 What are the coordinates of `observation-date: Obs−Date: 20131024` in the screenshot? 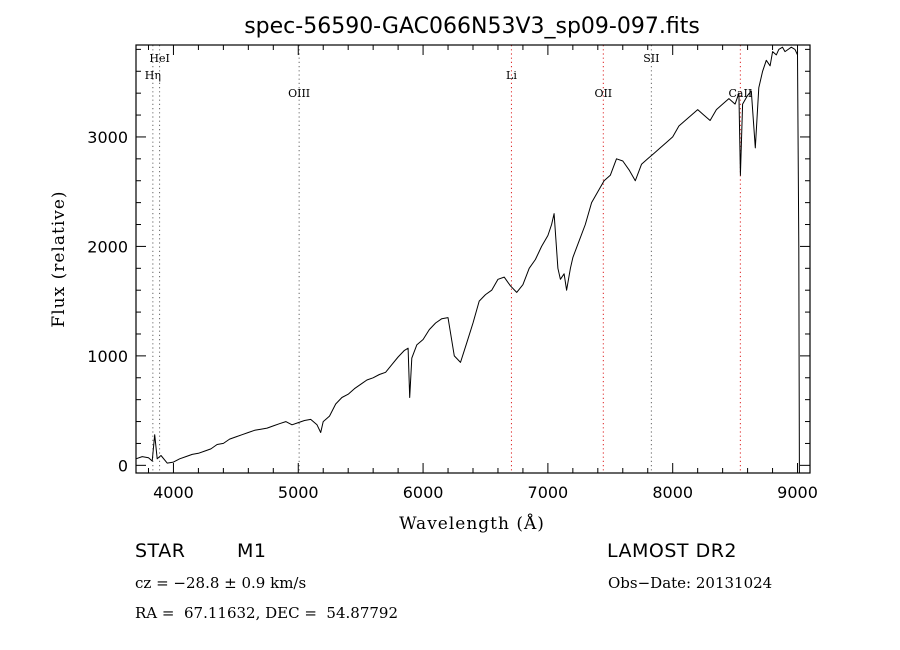 It's located at (690, 583).